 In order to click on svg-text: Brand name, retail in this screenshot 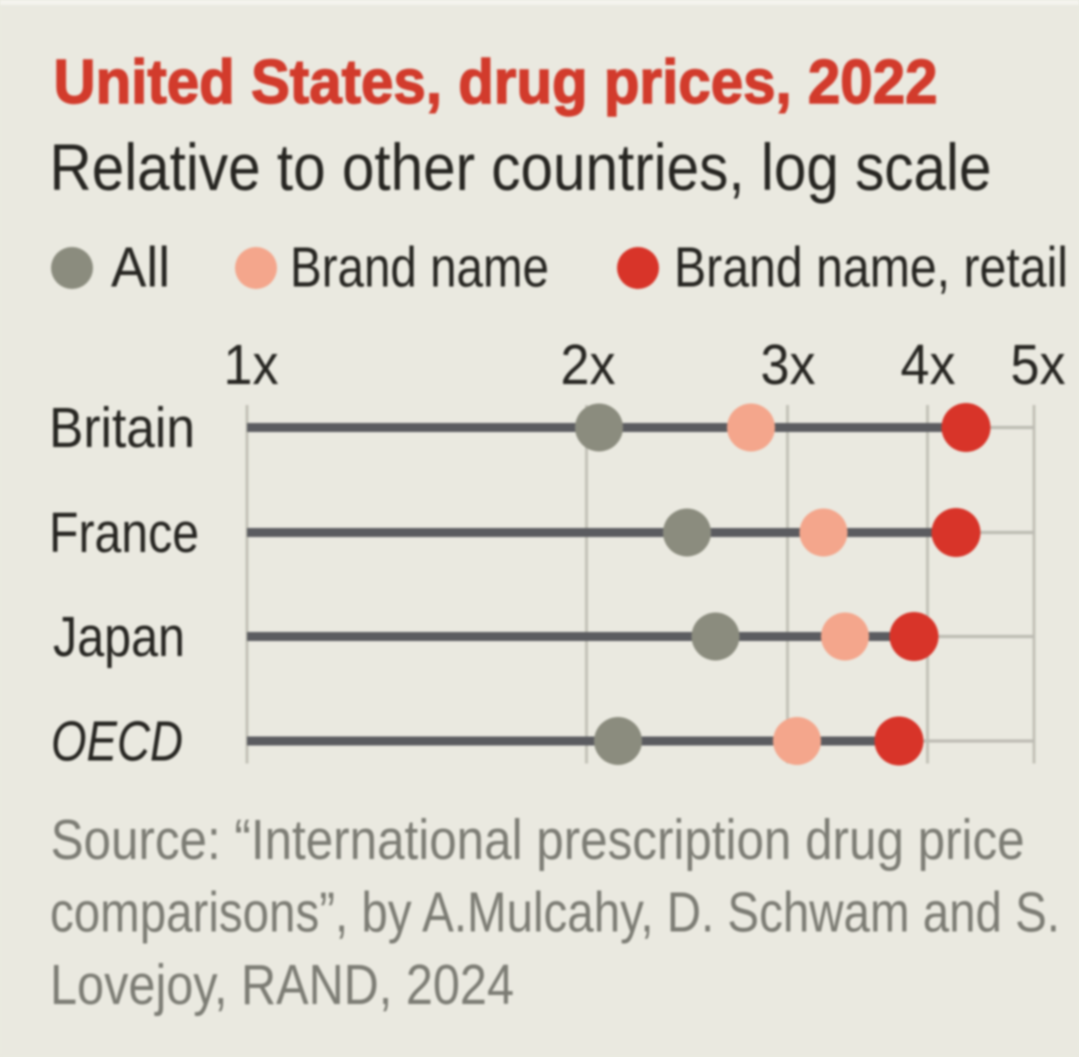, I will do `click(871, 268)`.